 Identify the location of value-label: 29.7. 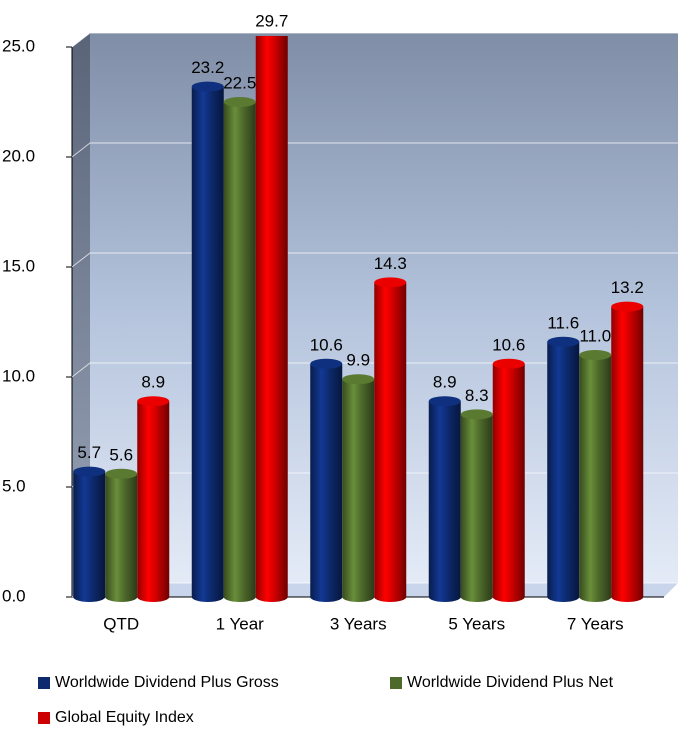
(271, 20).